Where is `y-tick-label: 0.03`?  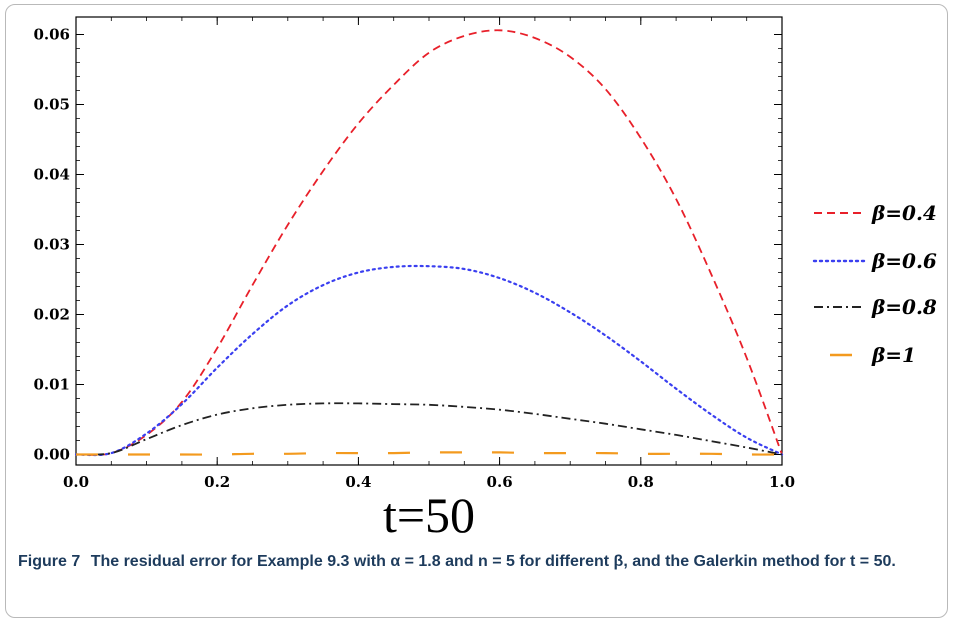 y-tick-label: 0.03 is located at coordinates (51, 245).